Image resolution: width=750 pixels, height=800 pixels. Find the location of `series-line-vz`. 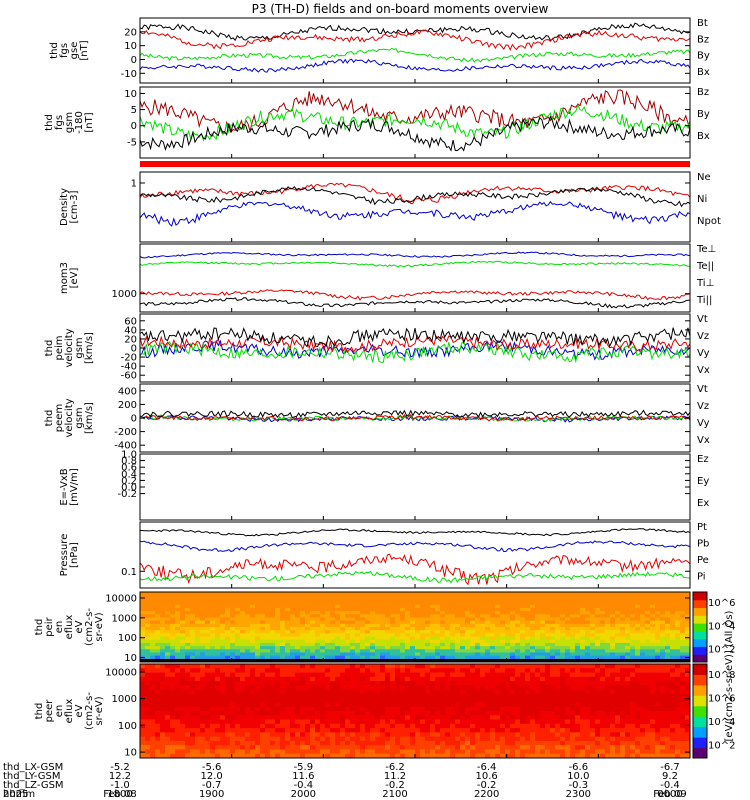

series-line-vz is located at coordinates (415, 343).